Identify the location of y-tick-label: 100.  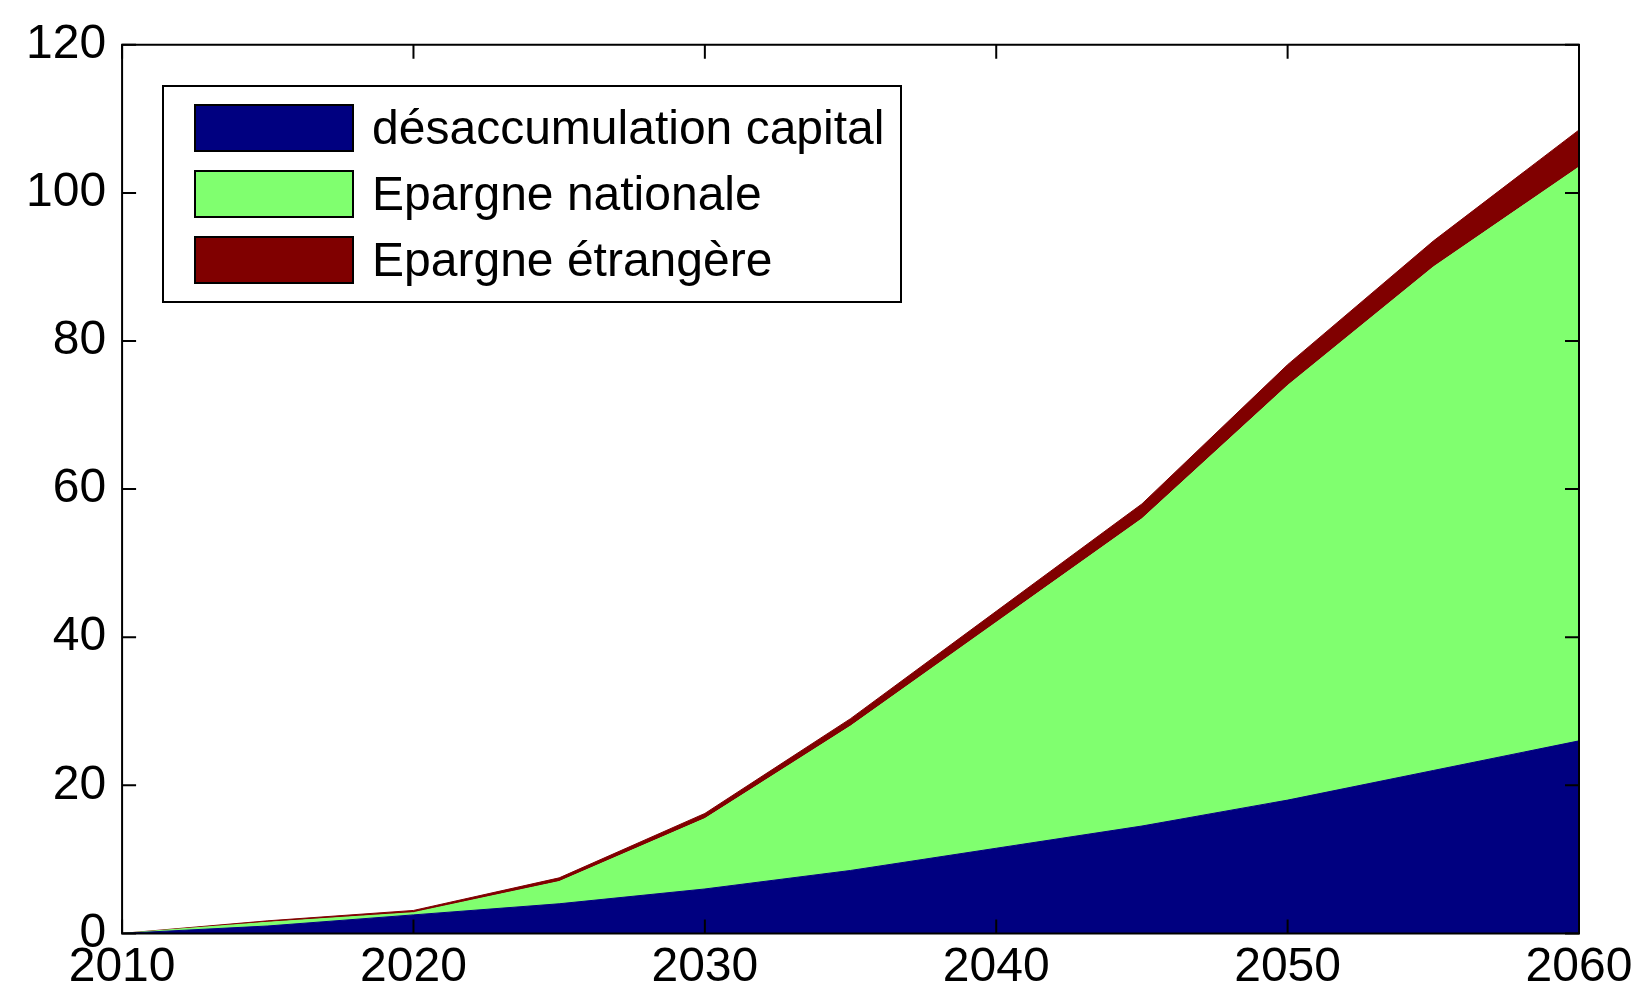
(66, 190).